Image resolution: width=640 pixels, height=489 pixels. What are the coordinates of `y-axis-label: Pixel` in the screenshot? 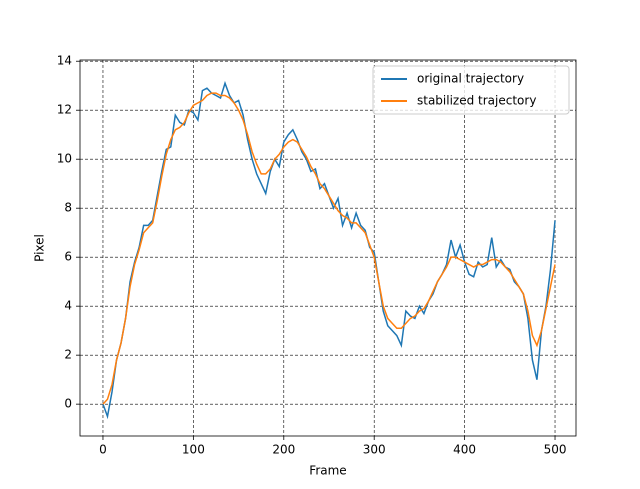 It's located at (40, 248).